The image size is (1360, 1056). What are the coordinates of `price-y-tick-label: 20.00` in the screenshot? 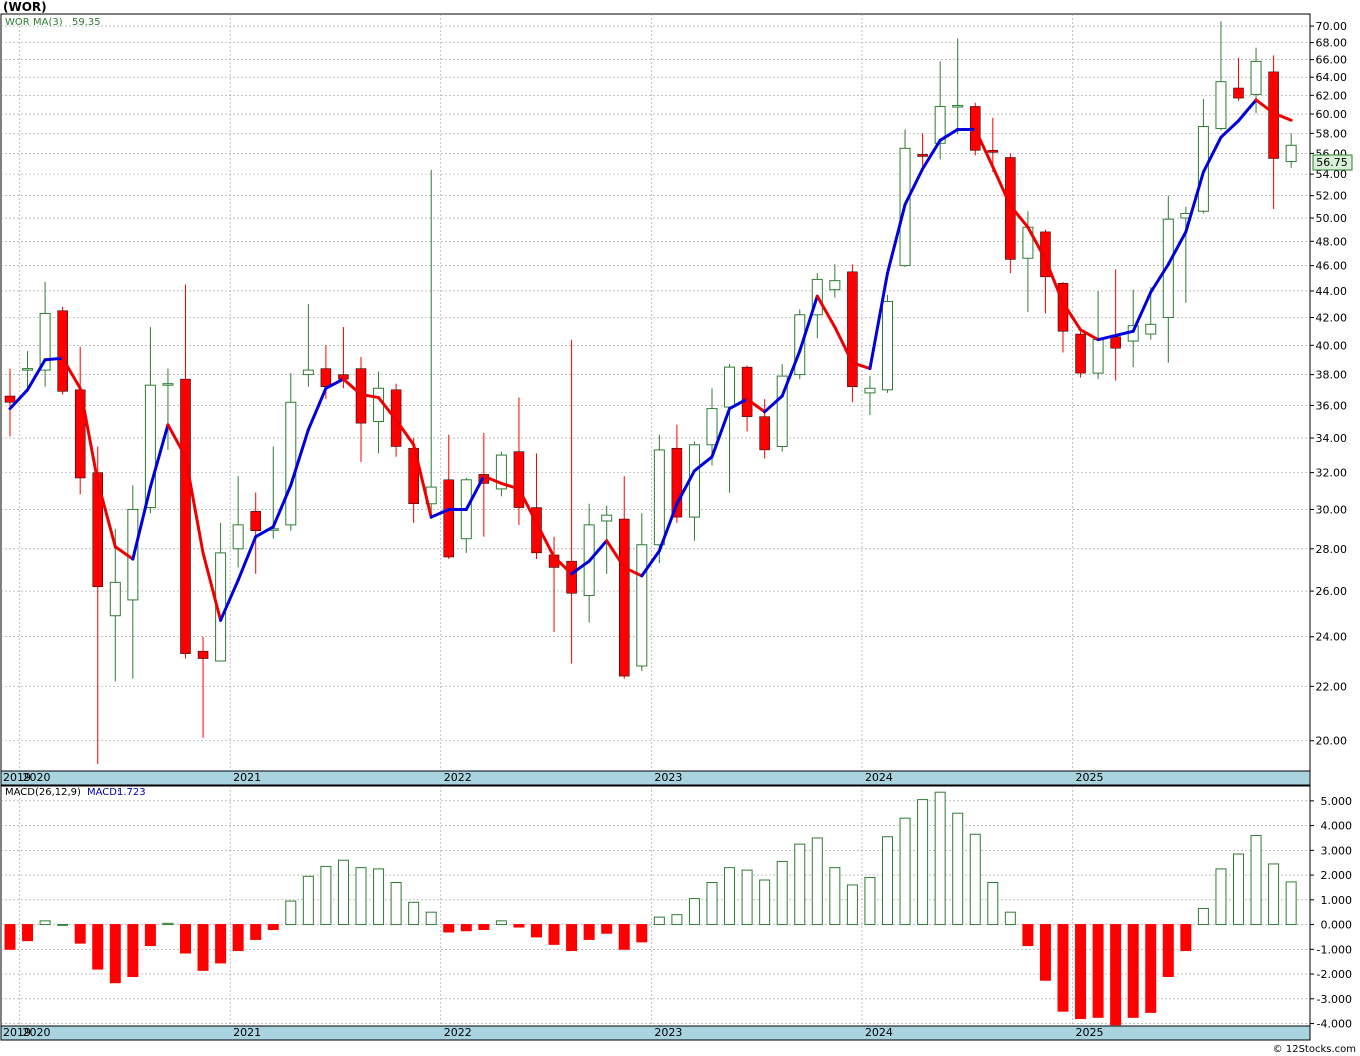 It's located at (1332, 741).